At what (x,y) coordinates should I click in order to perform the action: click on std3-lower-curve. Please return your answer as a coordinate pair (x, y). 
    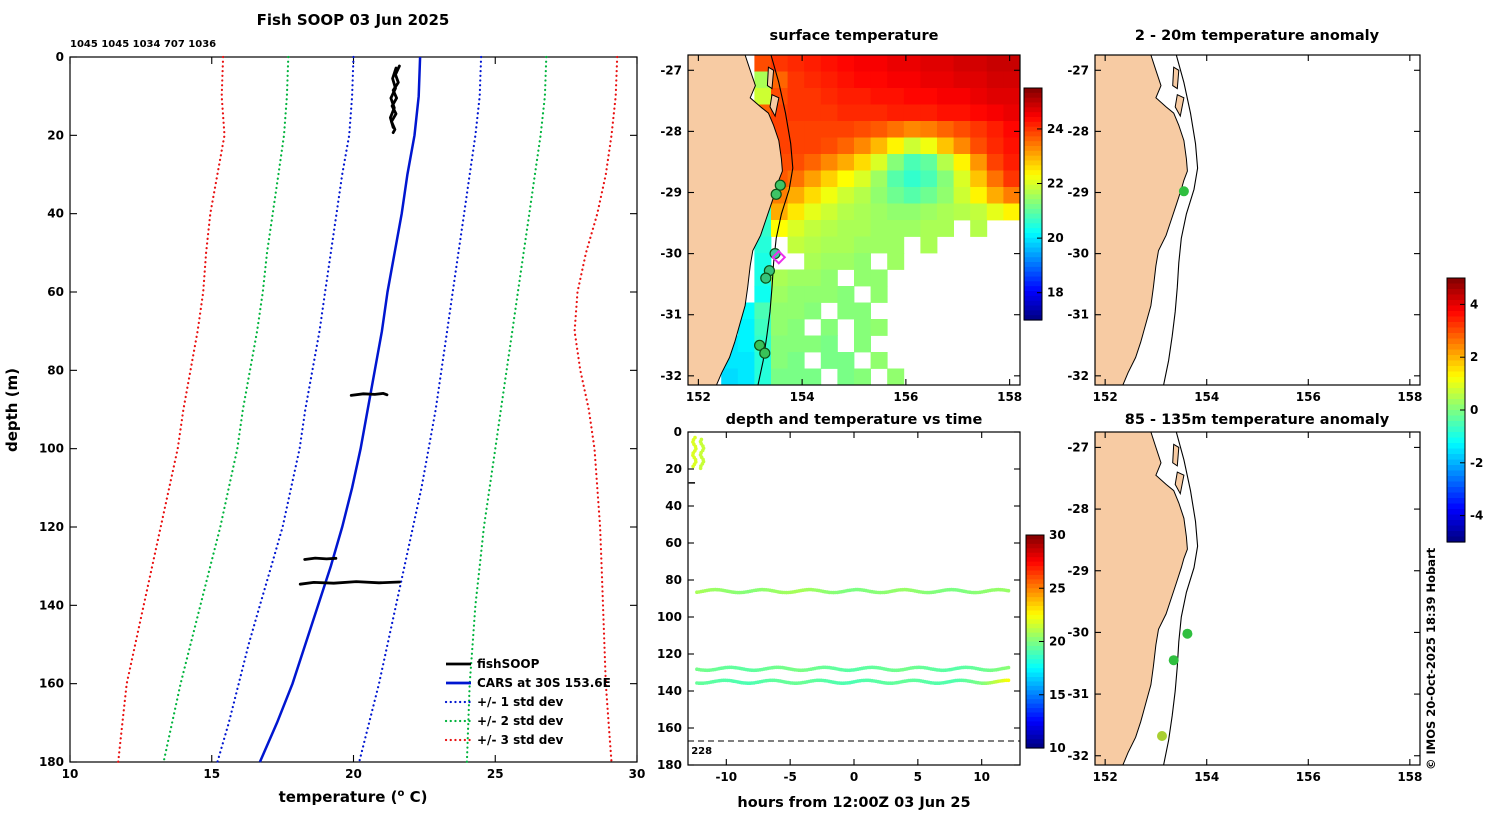
    Looking at the image, I should click on (171, 409).